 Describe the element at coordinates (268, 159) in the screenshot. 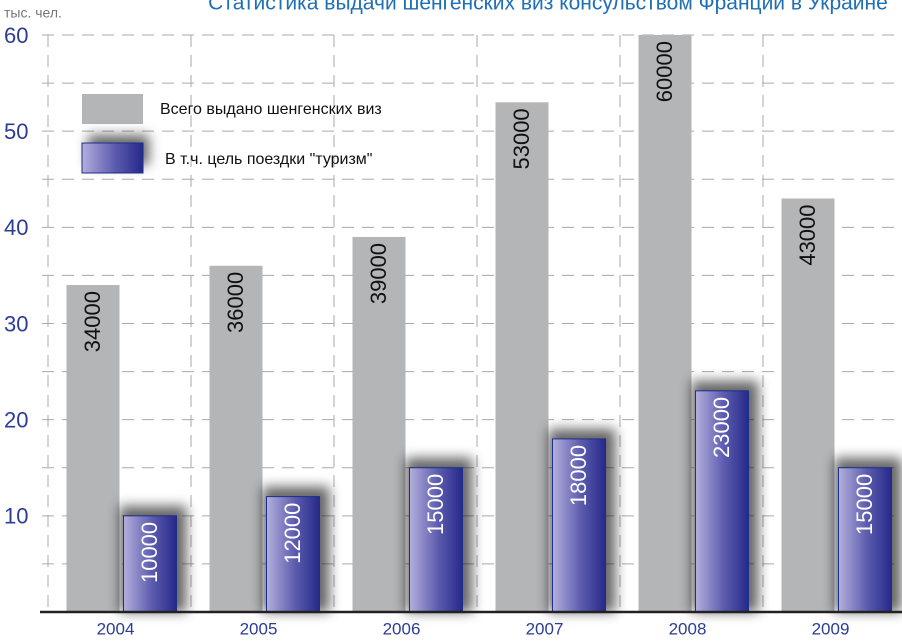

I see `legend-label: В т.ч. цель поездки "туризм"` at that location.